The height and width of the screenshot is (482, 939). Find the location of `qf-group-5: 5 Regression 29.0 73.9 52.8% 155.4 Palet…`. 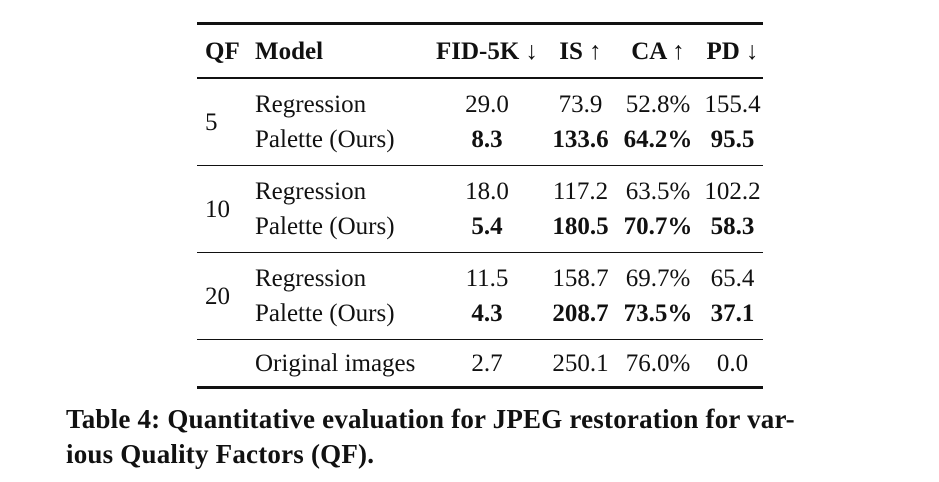

qf-group-5: 5 Regression 29.0 73.9 52.8% 155.4 Palet… is located at coordinates (480, 122).